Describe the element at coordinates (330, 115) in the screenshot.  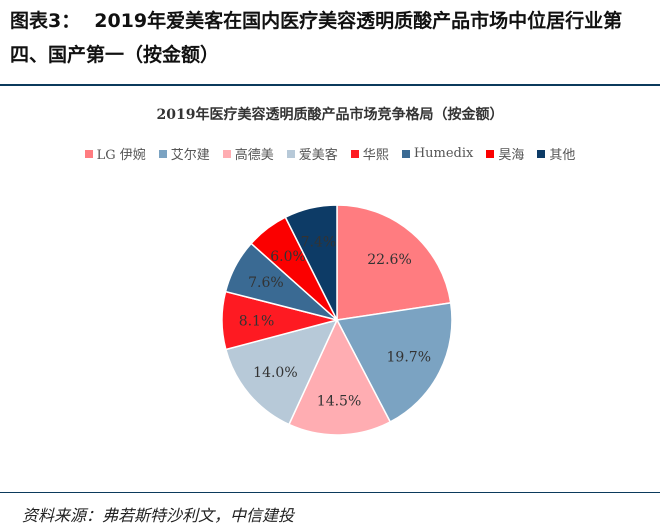
I see `chart-title: 2019年医疗美容透明质酸产品市场竞争格局（按金额）` at that location.